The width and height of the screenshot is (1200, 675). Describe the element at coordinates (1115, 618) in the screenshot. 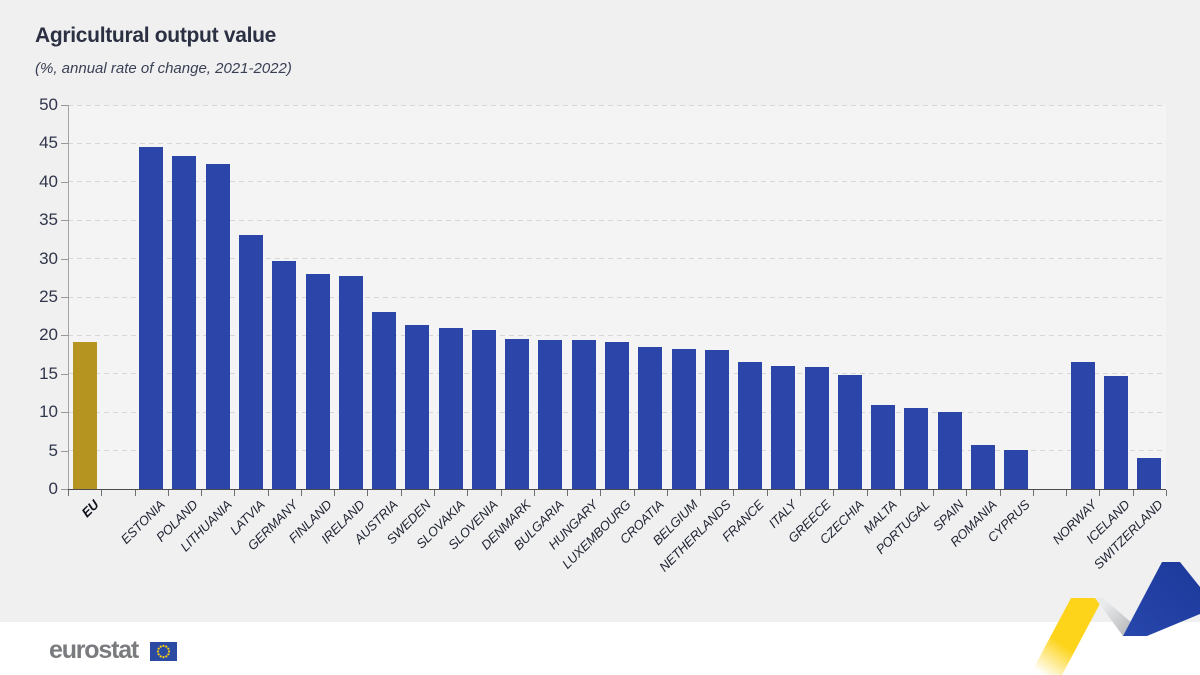

I see `ribbon-decoration` at that location.